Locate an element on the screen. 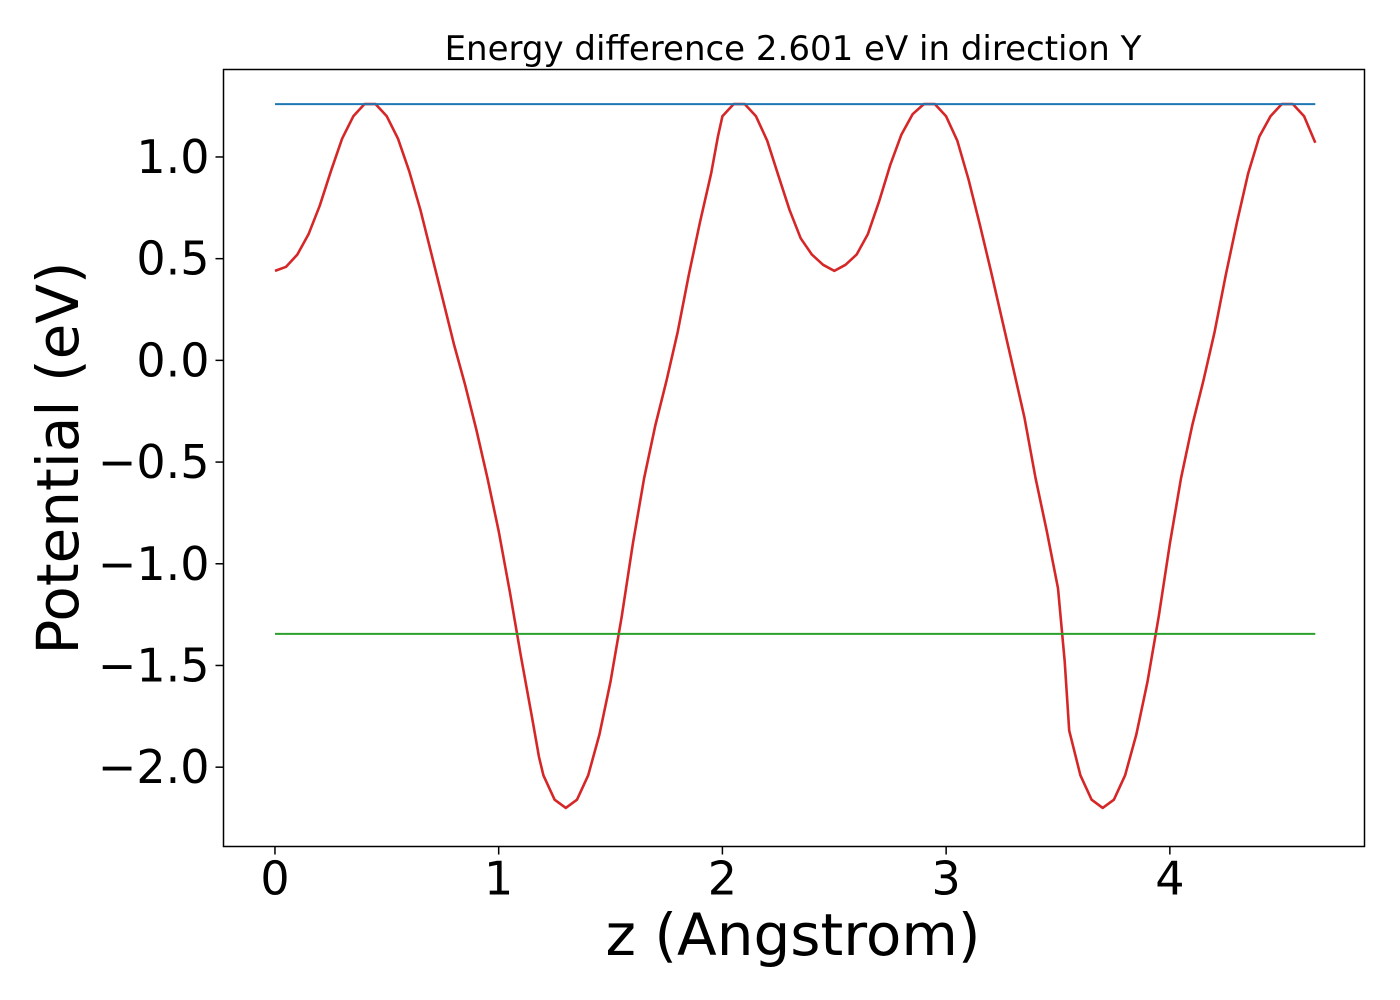 The height and width of the screenshot is (1000, 1400). y-axis-label: Potential (eV) is located at coordinates (58, 457).